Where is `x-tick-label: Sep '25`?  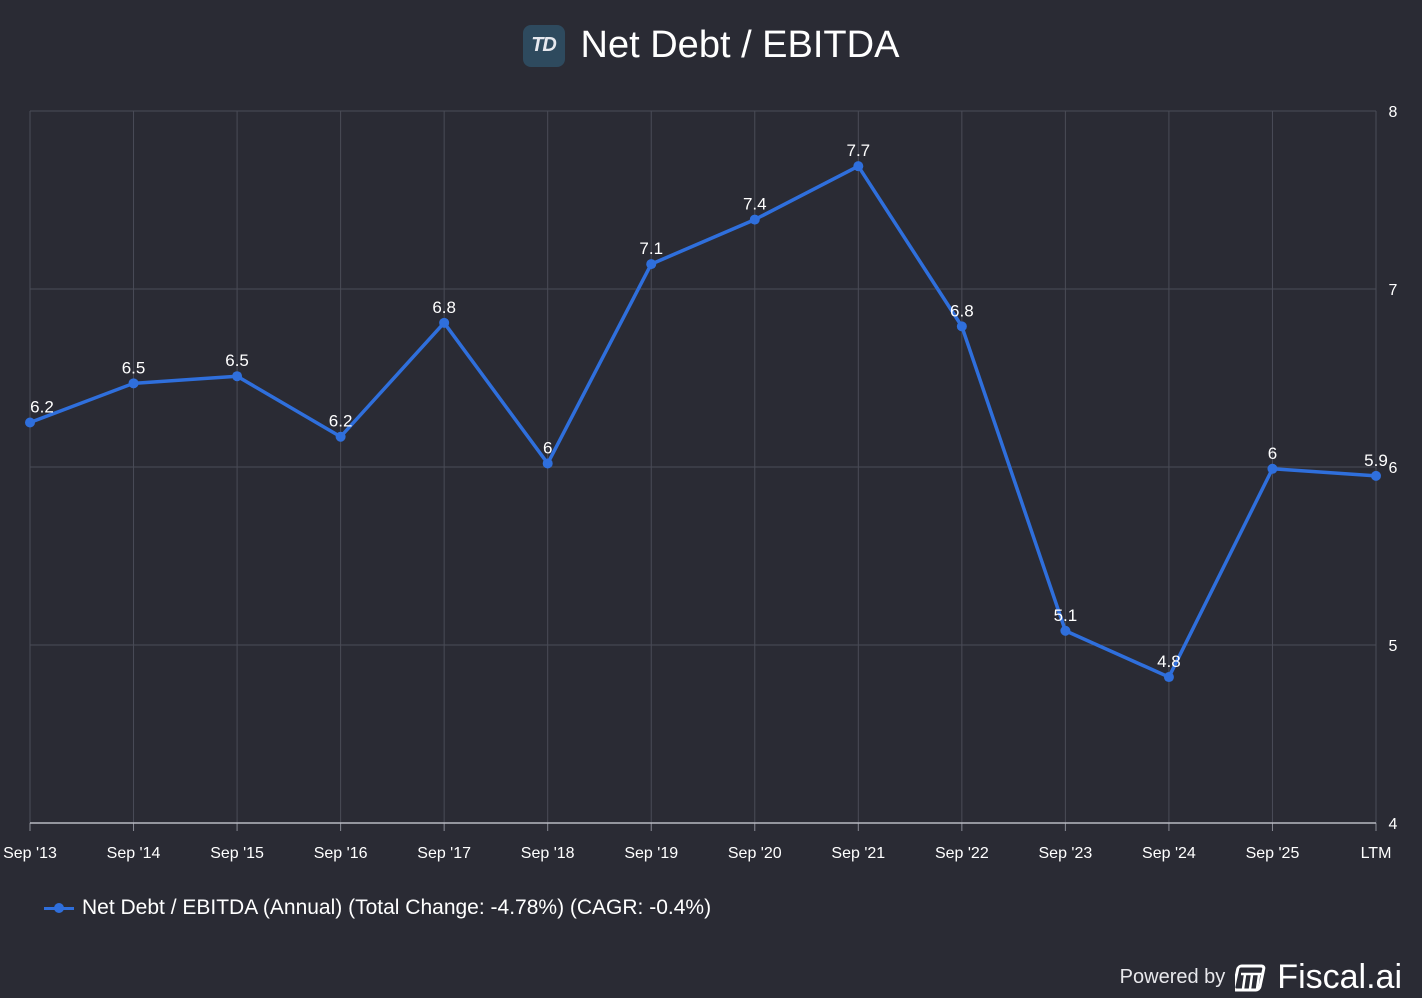 x-tick-label: Sep '25 is located at coordinates (1273, 853).